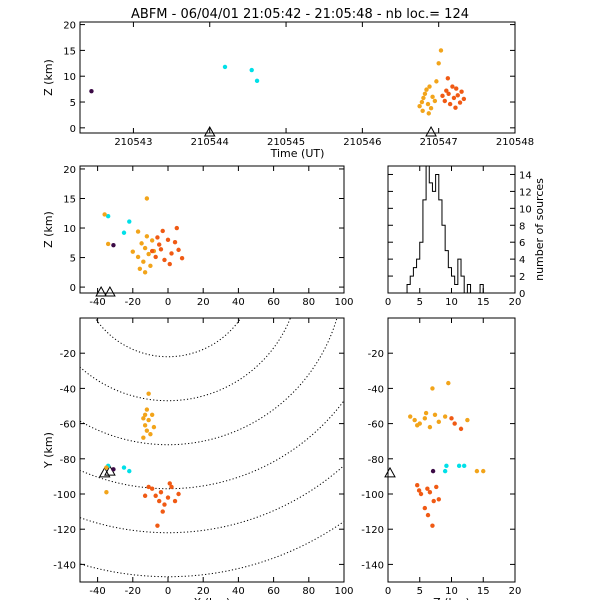 This screenshot has height=600, width=600. What do you see at coordinates (69, 26) in the screenshot?
I see `y-tick-label: 20` at bounding box center [69, 26].